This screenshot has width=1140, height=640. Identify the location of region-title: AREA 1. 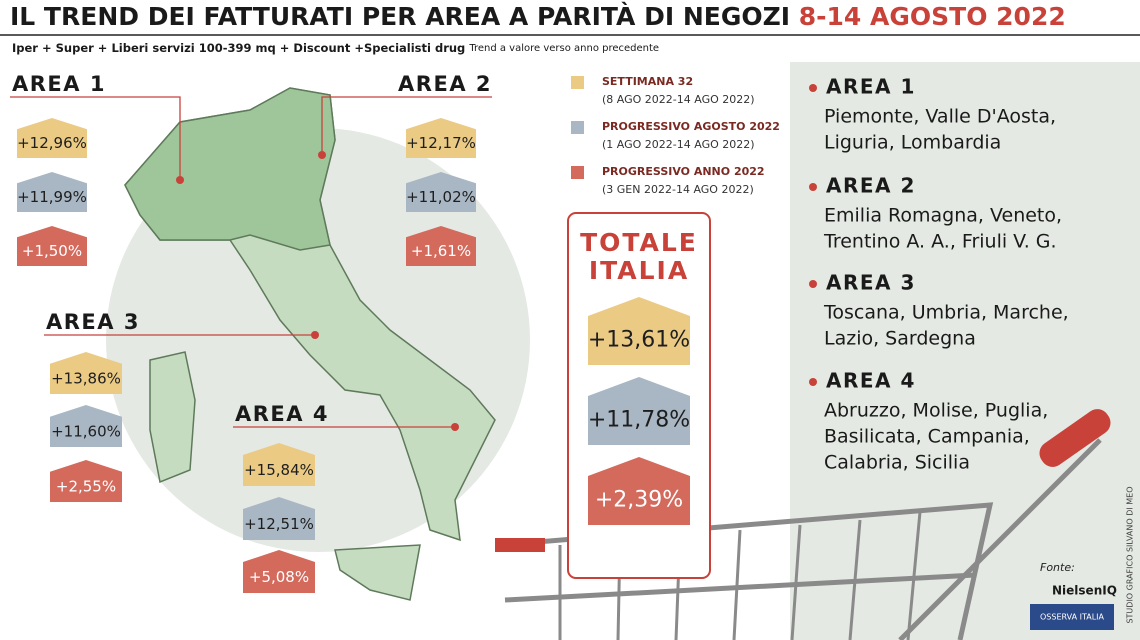
(871, 87).